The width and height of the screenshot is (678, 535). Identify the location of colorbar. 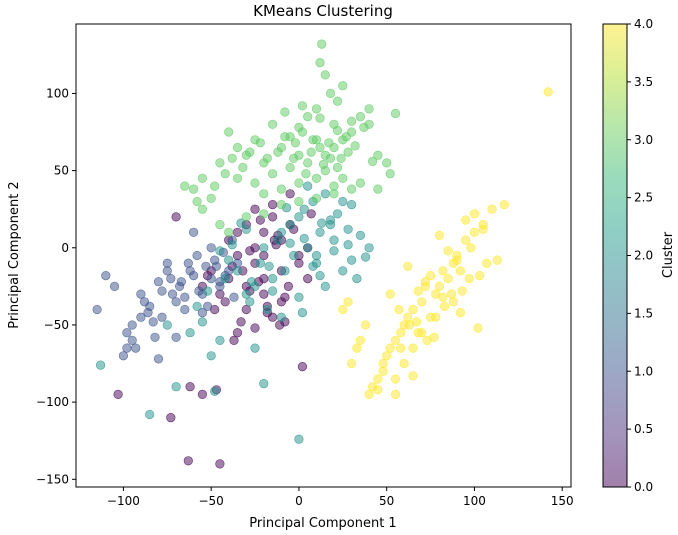
(615, 255).